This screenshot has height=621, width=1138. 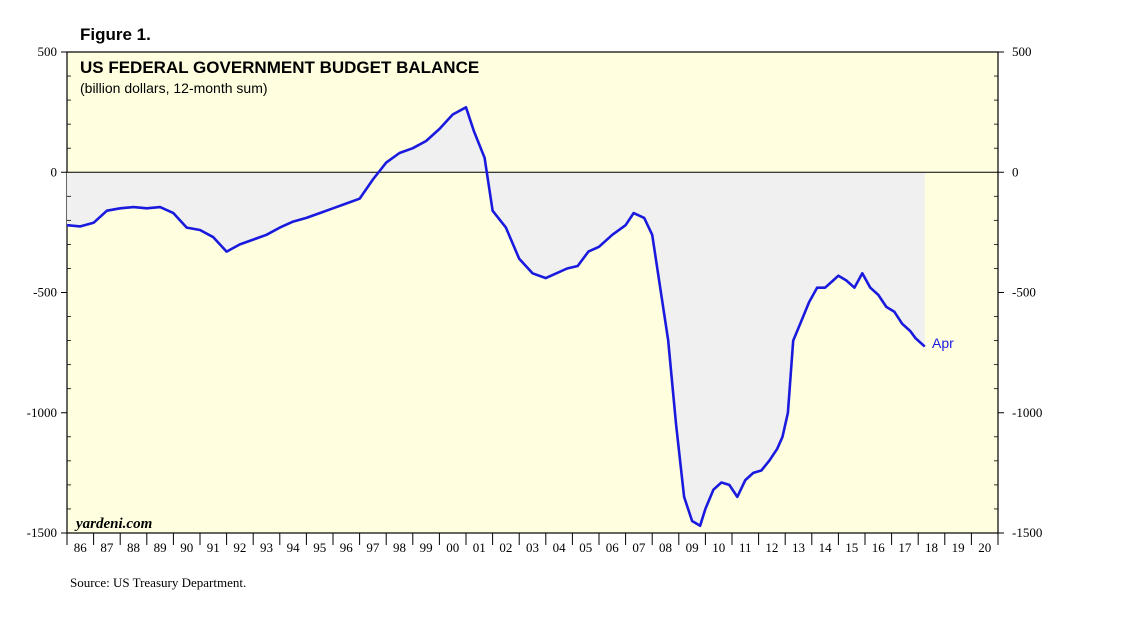 I want to click on x-tick-label: 94, so click(x=294, y=547).